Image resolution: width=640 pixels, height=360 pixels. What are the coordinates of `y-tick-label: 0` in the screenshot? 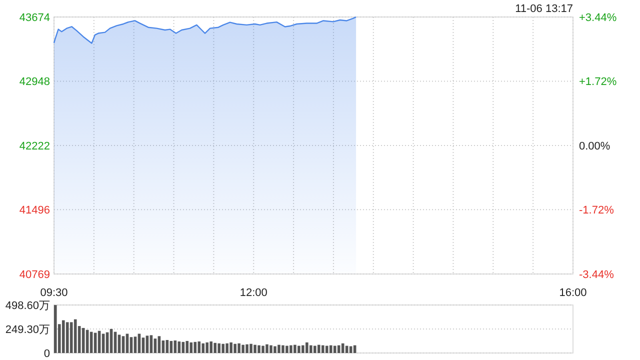 It's located at (47, 354).